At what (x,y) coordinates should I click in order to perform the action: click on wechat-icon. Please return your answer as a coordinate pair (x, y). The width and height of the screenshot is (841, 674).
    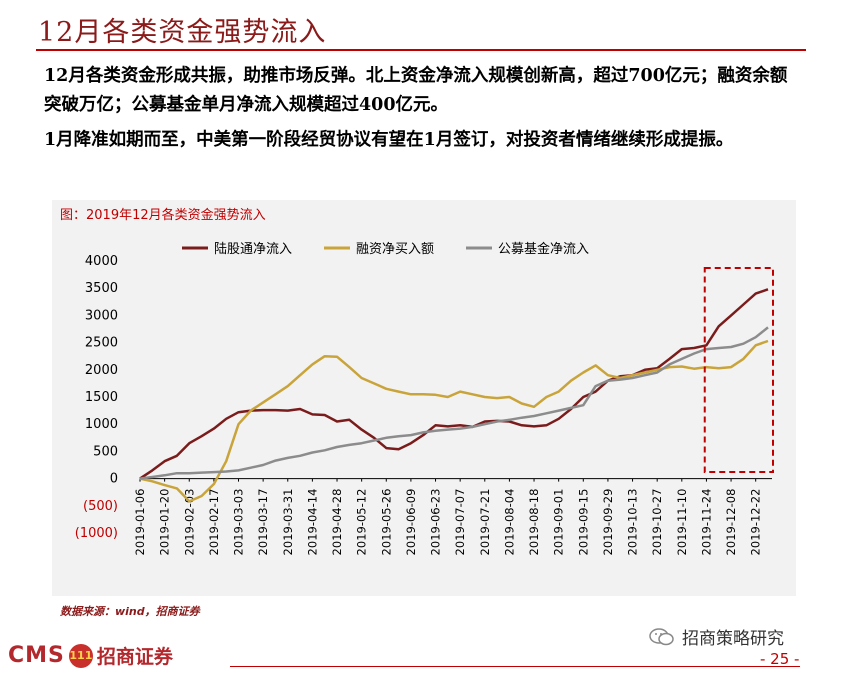
    Looking at the image, I should click on (661, 636).